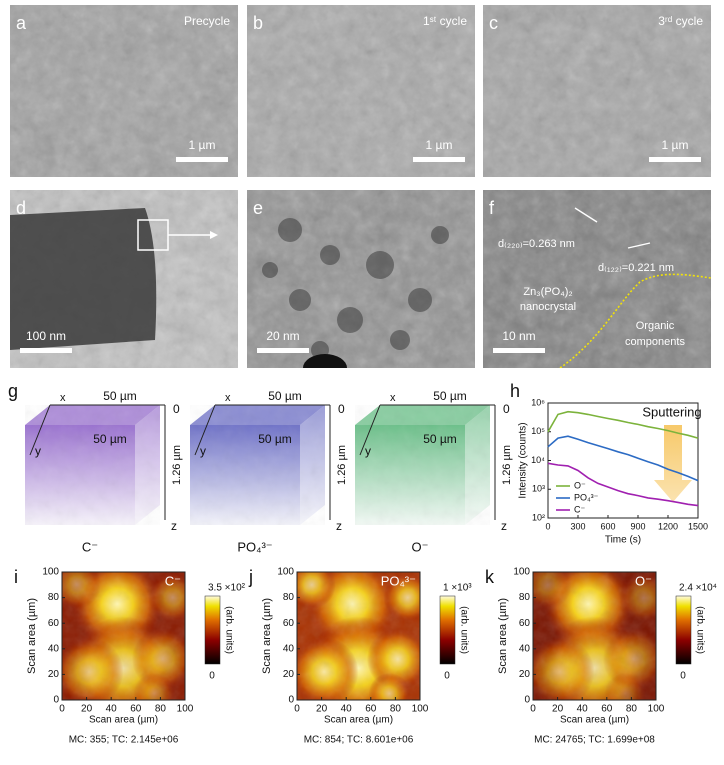 The image size is (724, 765). I want to click on heatmap-frame, so click(358, 636).